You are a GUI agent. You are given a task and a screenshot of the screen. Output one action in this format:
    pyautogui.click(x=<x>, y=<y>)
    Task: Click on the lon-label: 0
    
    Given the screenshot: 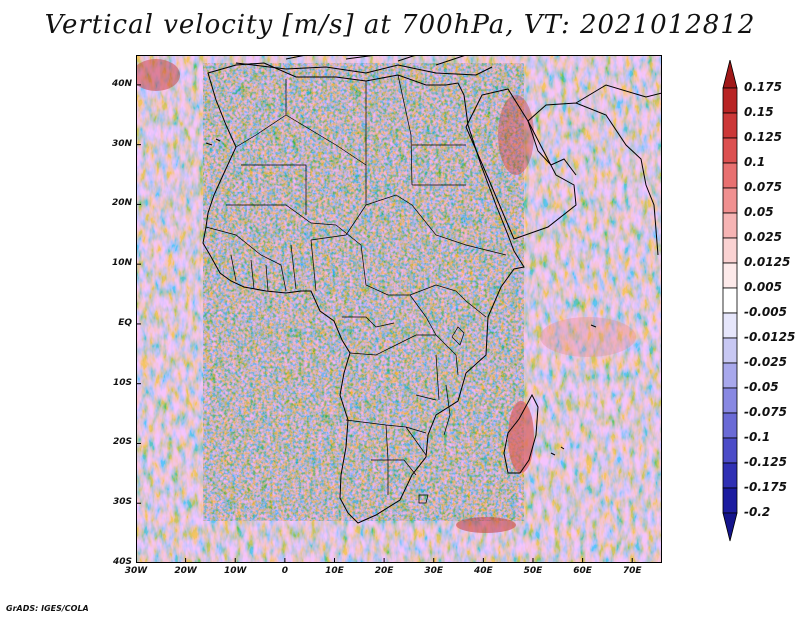 What is the action you would take?
    pyautogui.click(x=284, y=571)
    